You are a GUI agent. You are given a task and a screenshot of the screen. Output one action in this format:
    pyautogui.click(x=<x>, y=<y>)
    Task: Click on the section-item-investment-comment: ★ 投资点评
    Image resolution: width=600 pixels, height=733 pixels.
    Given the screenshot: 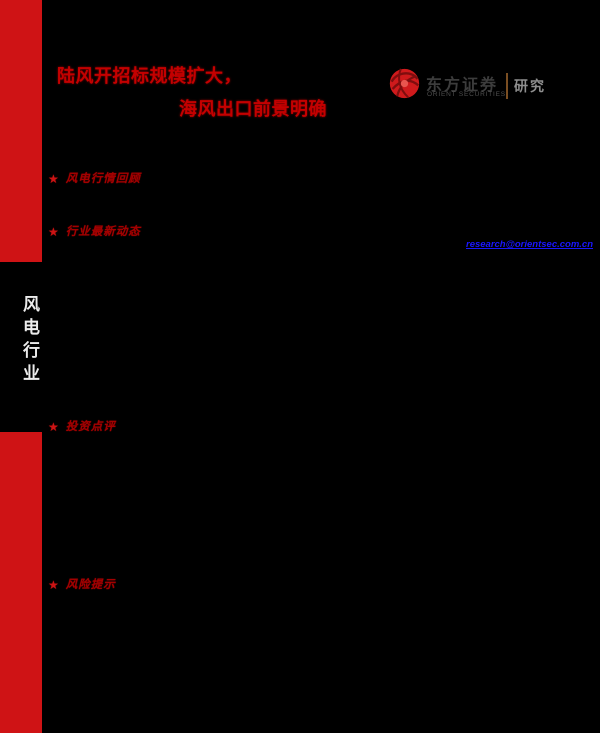 What is the action you would take?
    pyautogui.click(x=82, y=427)
    